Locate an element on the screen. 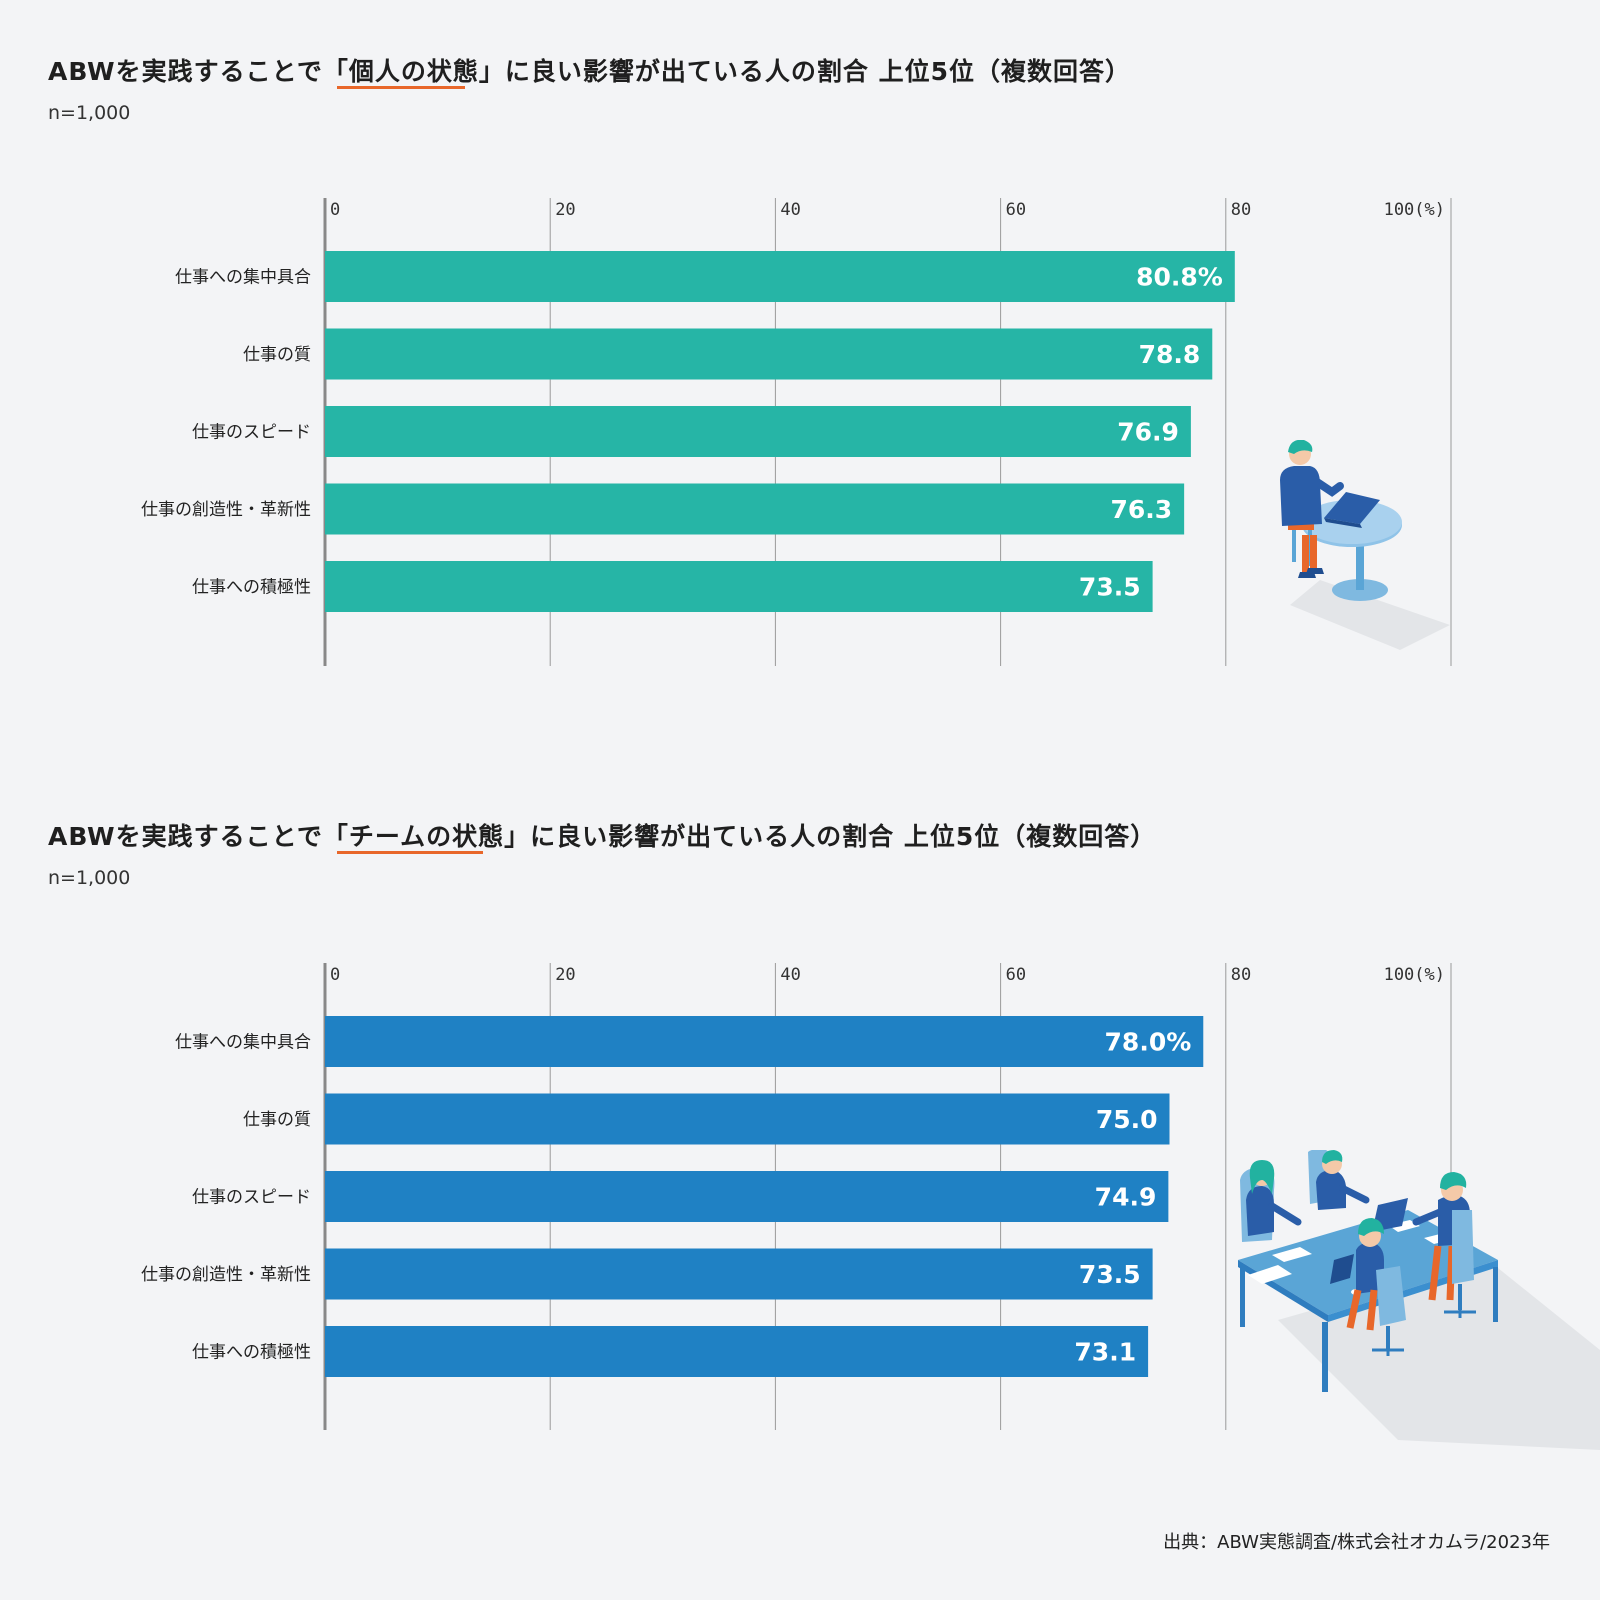  value-label: 80.8% is located at coordinates (1179, 277).